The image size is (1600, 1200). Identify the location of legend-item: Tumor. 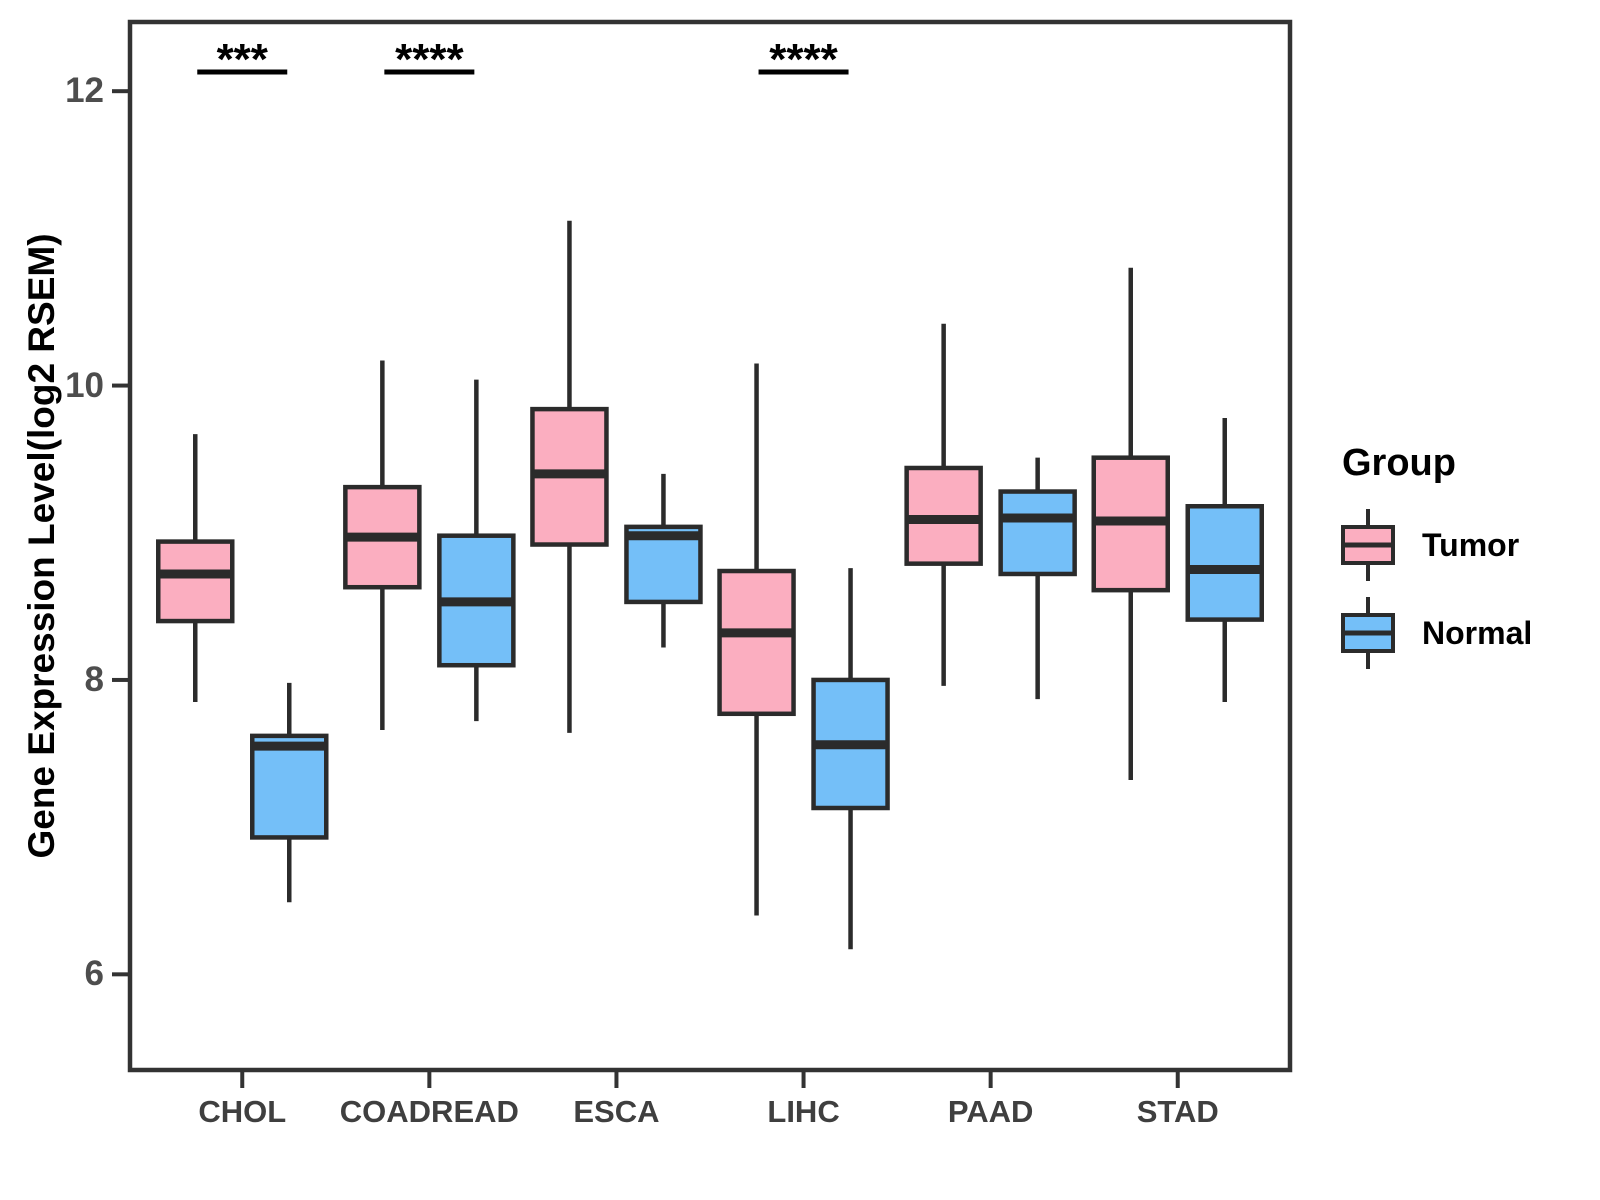
(1436, 545).